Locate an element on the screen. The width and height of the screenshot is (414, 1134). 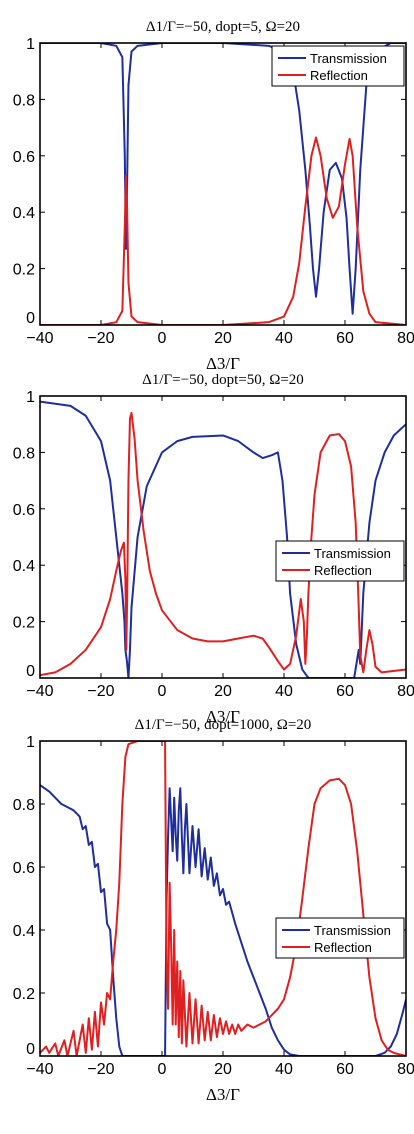
chart-title: Δ1/Γ=−50, dopt=50, Ω=20 is located at coordinates (223, 380).